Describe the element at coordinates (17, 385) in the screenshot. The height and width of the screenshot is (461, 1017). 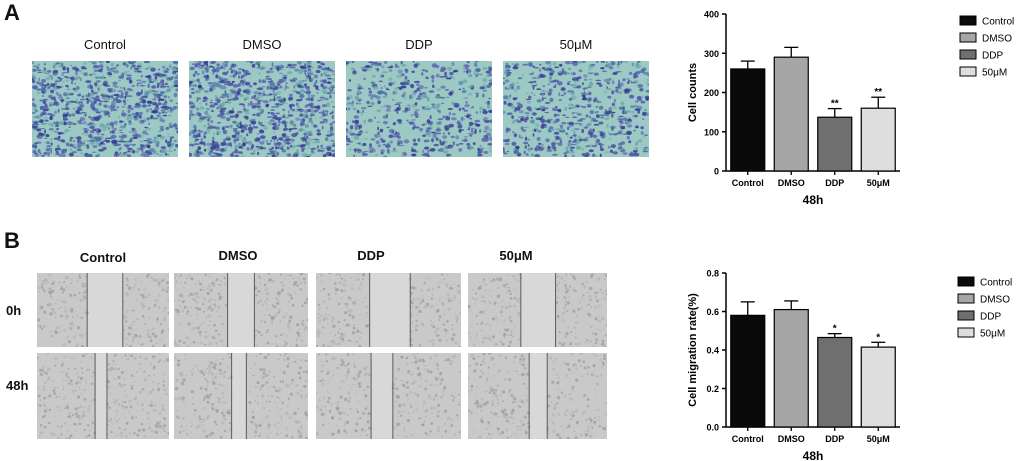
I see `row-label-48h: 48h` at that location.